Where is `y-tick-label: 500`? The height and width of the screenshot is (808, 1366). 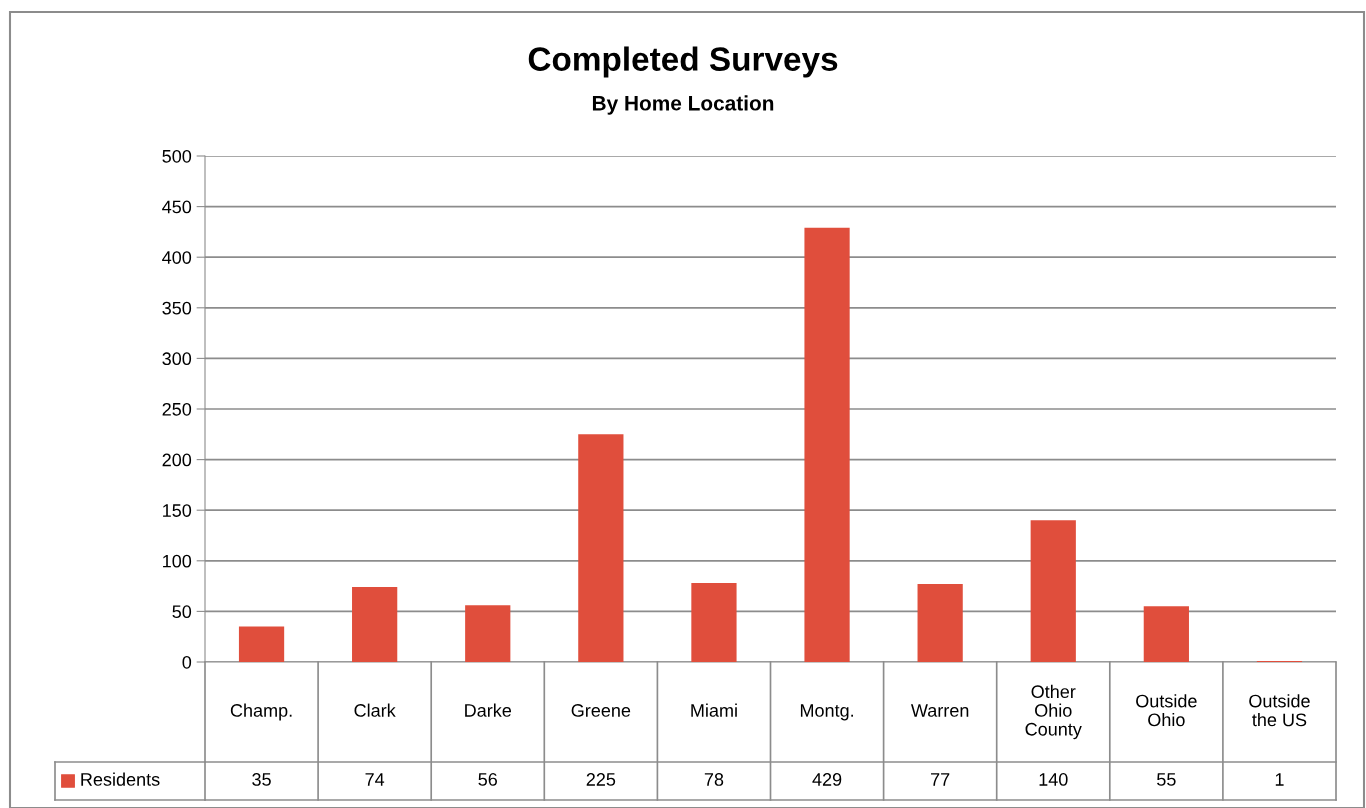 y-tick-label: 500 is located at coordinates (177, 156).